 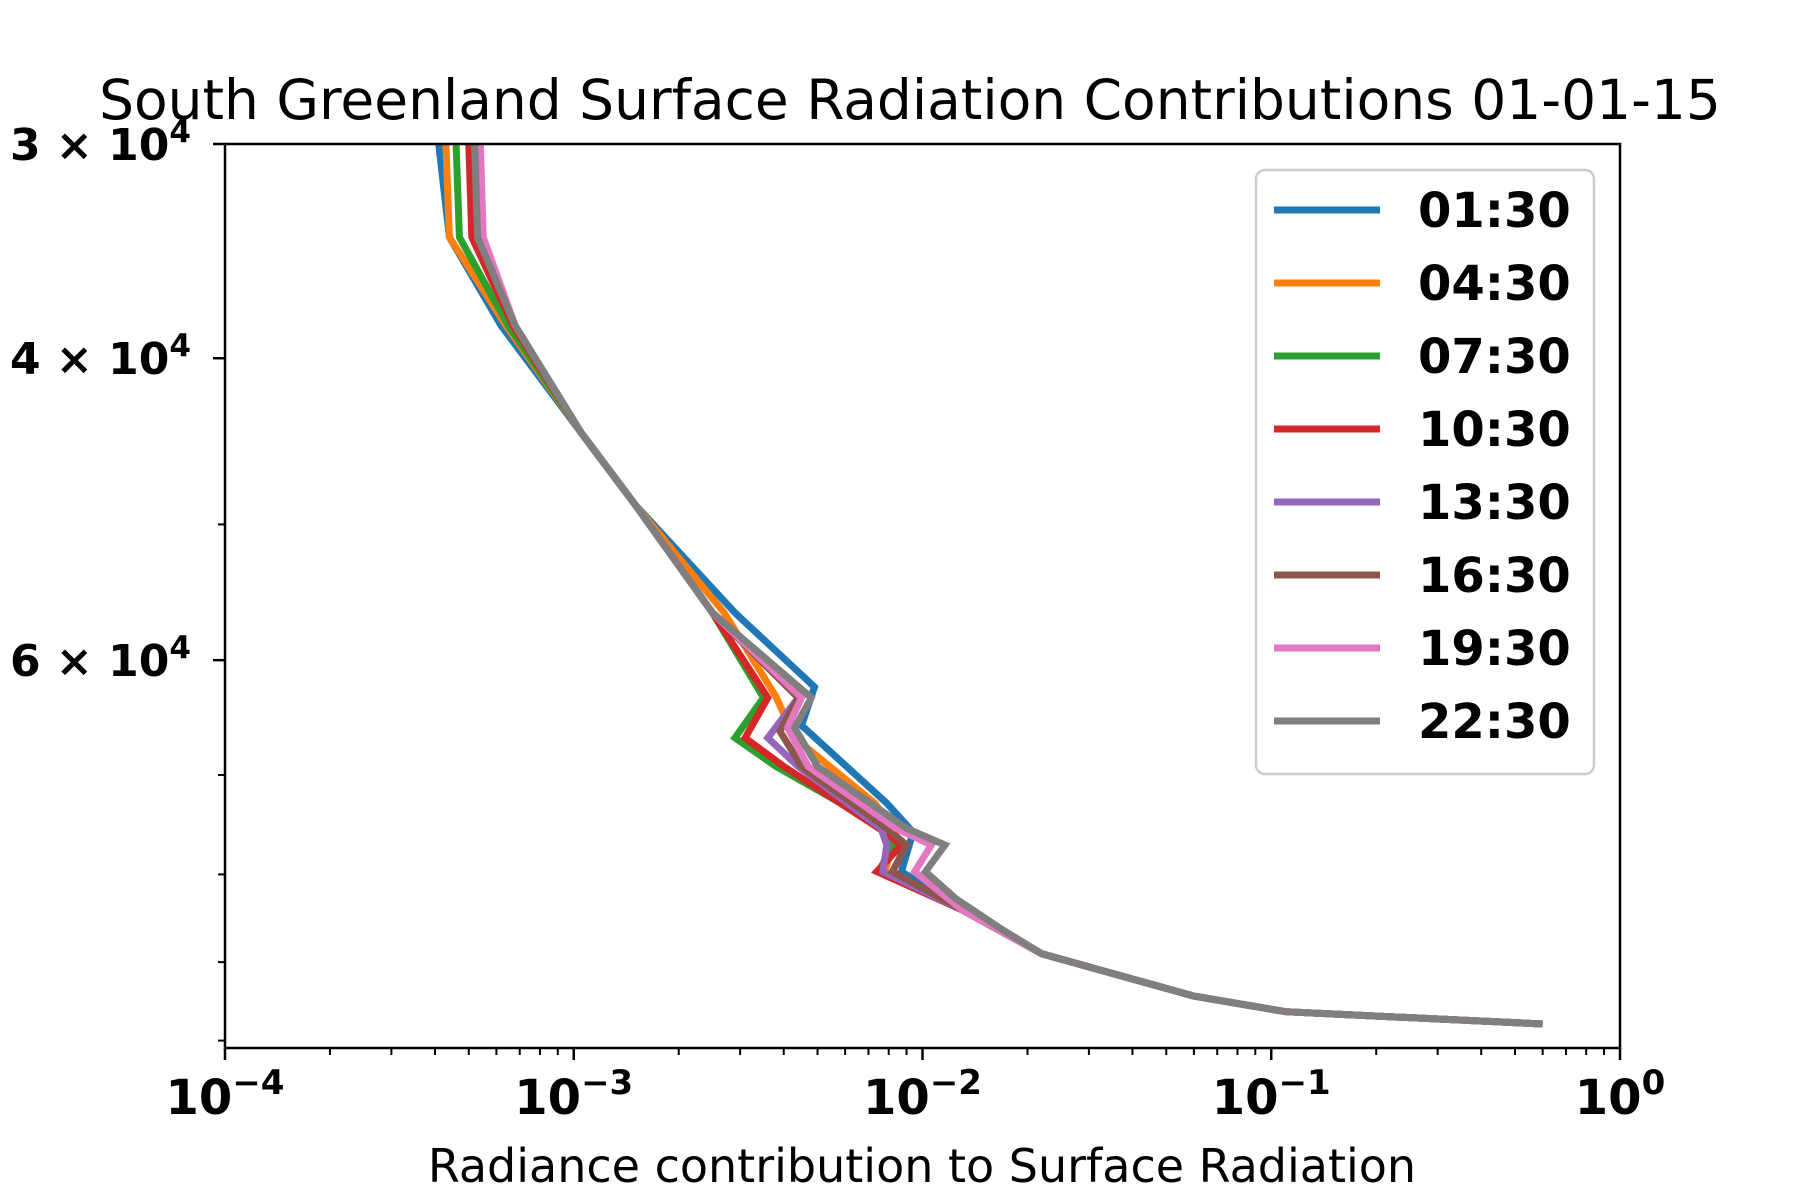 I want to click on legend-label: 19:30, so click(x=1494, y=649).